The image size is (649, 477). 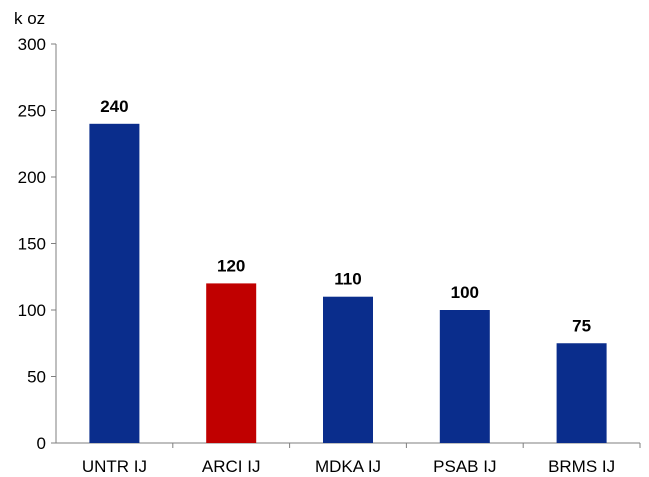 I want to click on bar-brms-ij, so click(x=581, y=393).